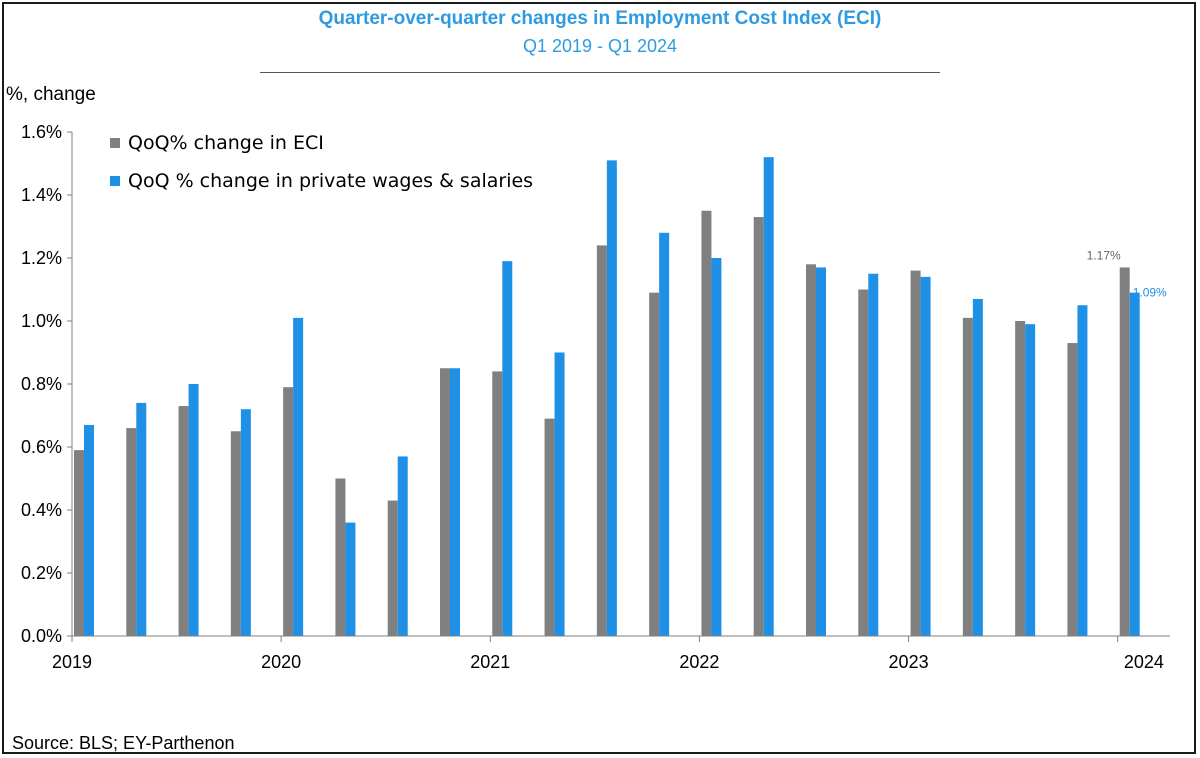 The width and height of the screenshot is (1200, 758). I want to click on x-tick-label: 2019, so click(72, 662).